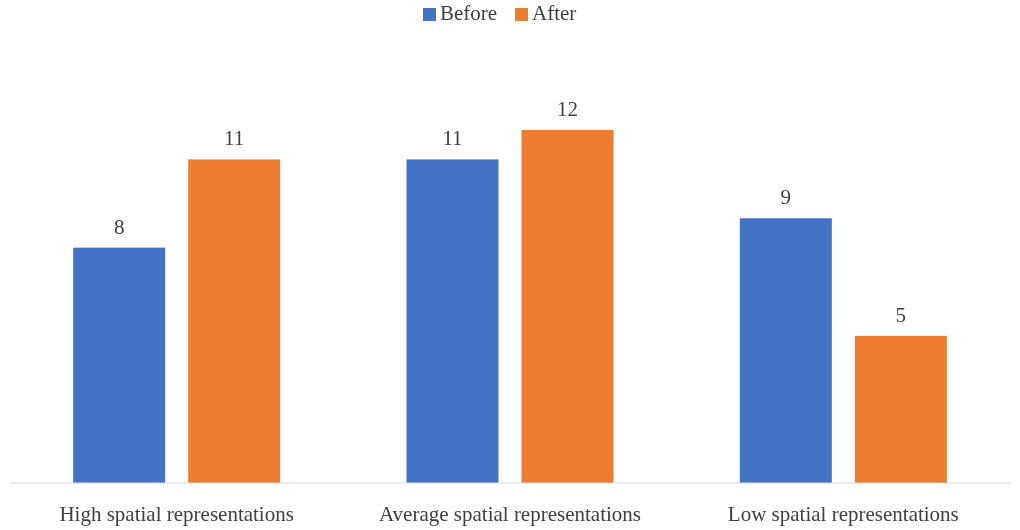 The image size is (1020, 530). Describe the element at coordinates (901, 314) in the screenshot. I see `data-label: 5` at that location.